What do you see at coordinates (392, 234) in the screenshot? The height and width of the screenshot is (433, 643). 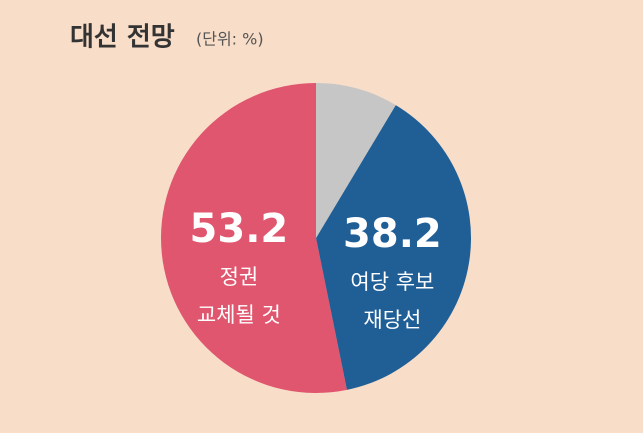 I see `value-label: 38.2` at bounding box center [392, 234].